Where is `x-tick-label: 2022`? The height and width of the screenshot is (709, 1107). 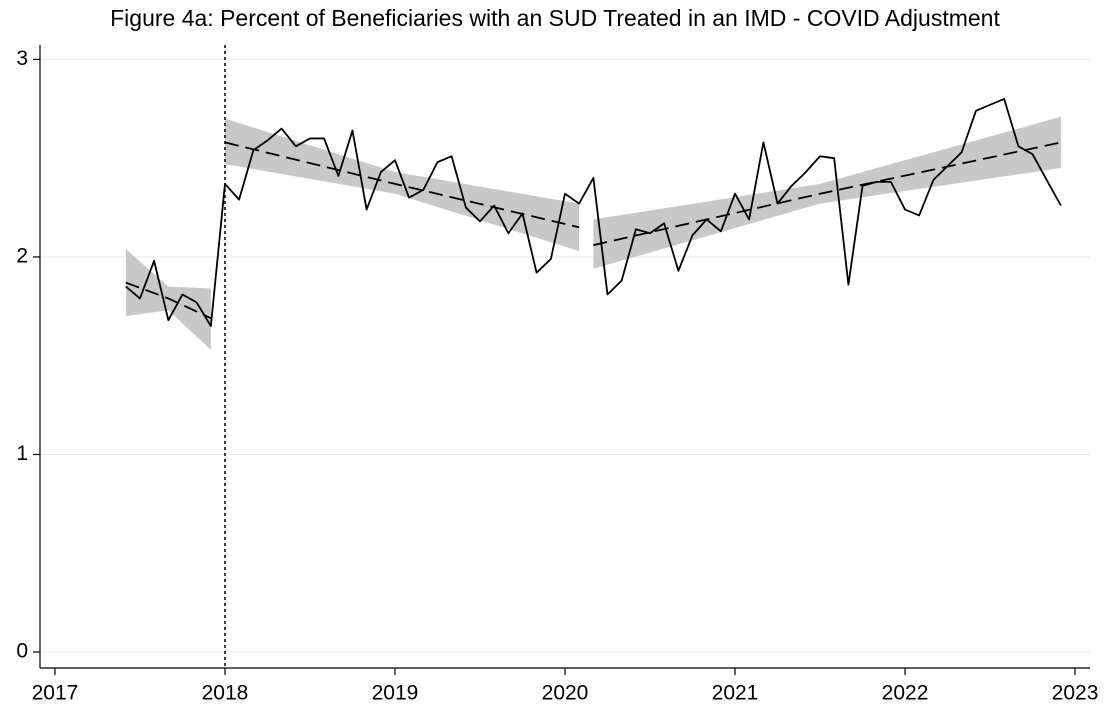 x-tick-label: 2022 is located at coordinates (905, 693).